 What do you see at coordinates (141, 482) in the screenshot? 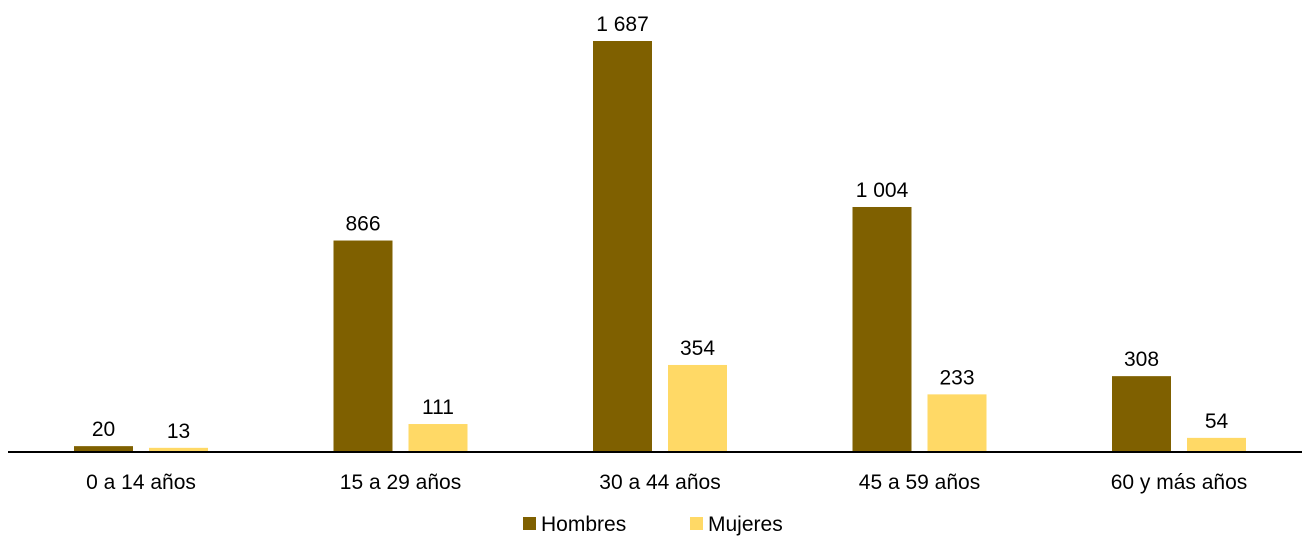
I see `x-tick-label-0: 0 a 14 años` at bounding box center [141, 482].